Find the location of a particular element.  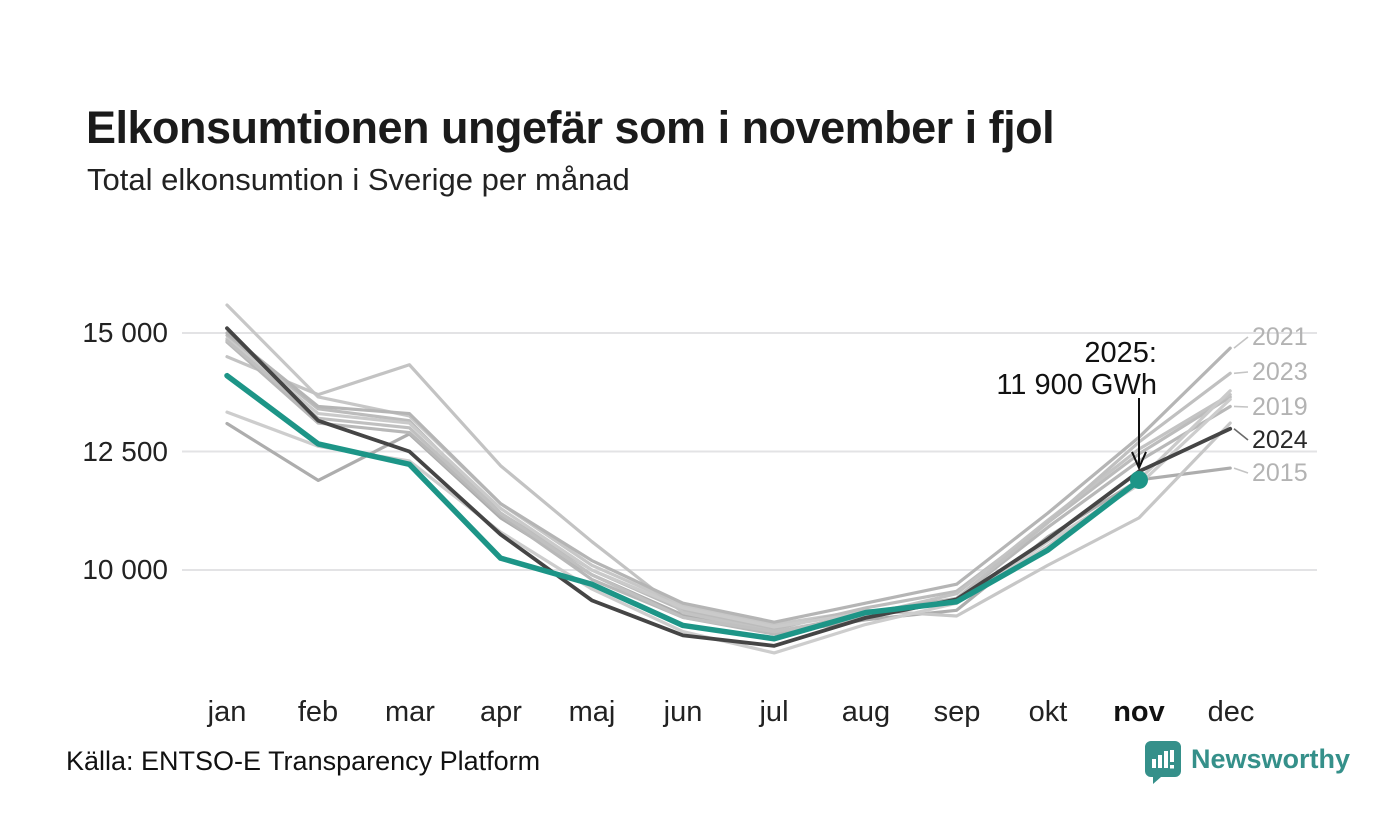

x-tick-sep: sep is located at coordinates (957, 712).